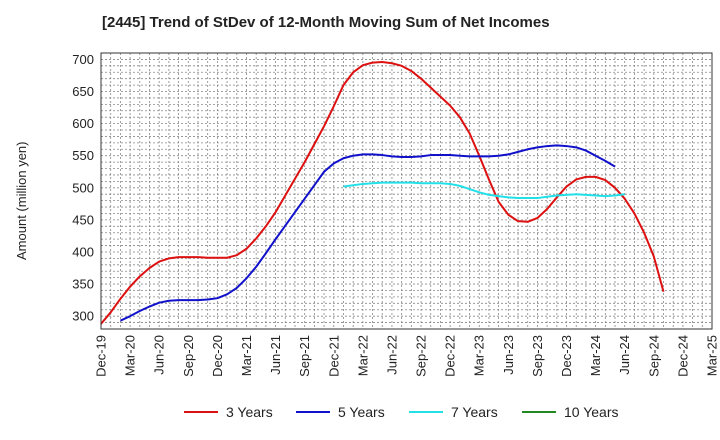  What do you see at coordinates (653, 356) in the screenshot?
I see `x-tick-label: Sep-24` at bounding box center [653, 356].